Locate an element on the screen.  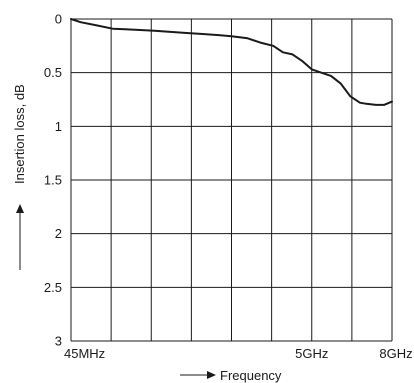
y-tick-label: 1.5 is located at coordinates (53, 180).